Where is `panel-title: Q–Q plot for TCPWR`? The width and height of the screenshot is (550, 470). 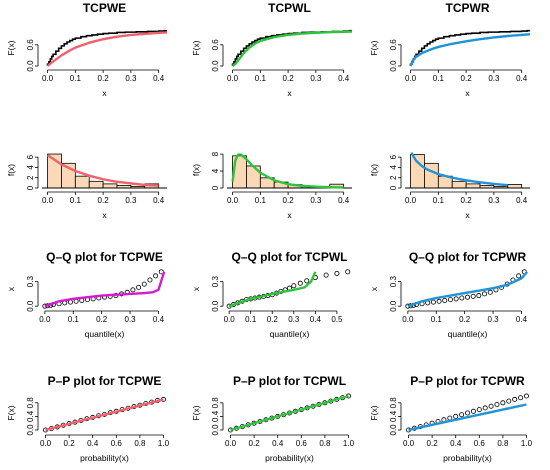
panel-title: Q–Q plot for TCPWR is located at coordinates (468, 257).